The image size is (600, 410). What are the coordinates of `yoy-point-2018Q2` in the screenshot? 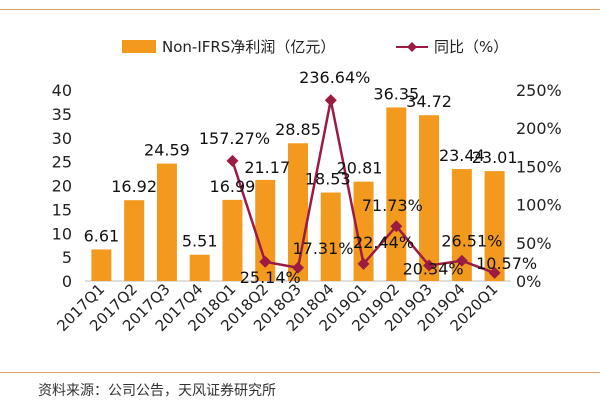 It's located at (265, 261).